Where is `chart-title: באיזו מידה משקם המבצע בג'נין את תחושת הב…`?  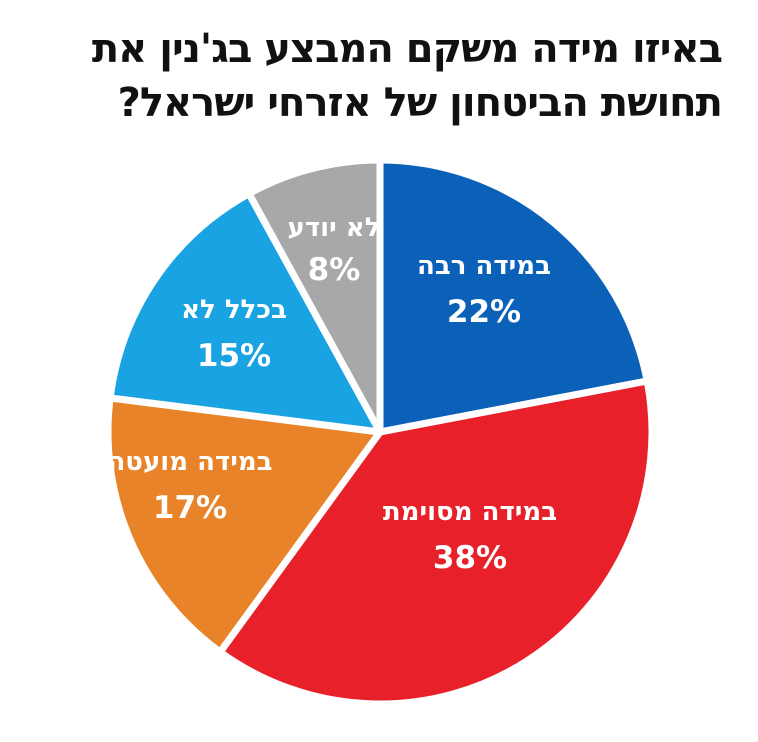
chart-title: באיזו מידה משקם המבצע בג'נין את תחושת הב… is located at coordinates (407, 76).